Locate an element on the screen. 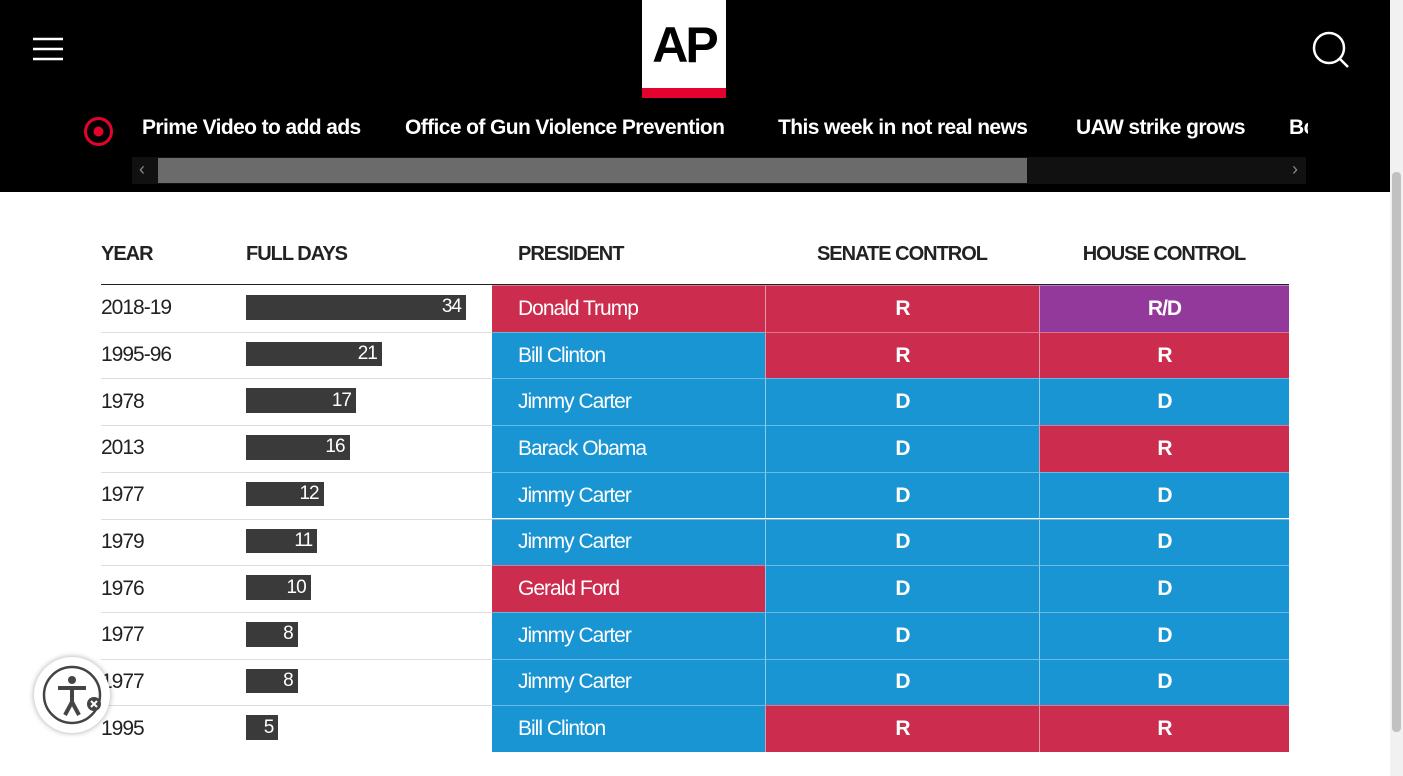 This screenshot has height=776, width=1403. scroll-thumb is located at coordinates (592, 170).